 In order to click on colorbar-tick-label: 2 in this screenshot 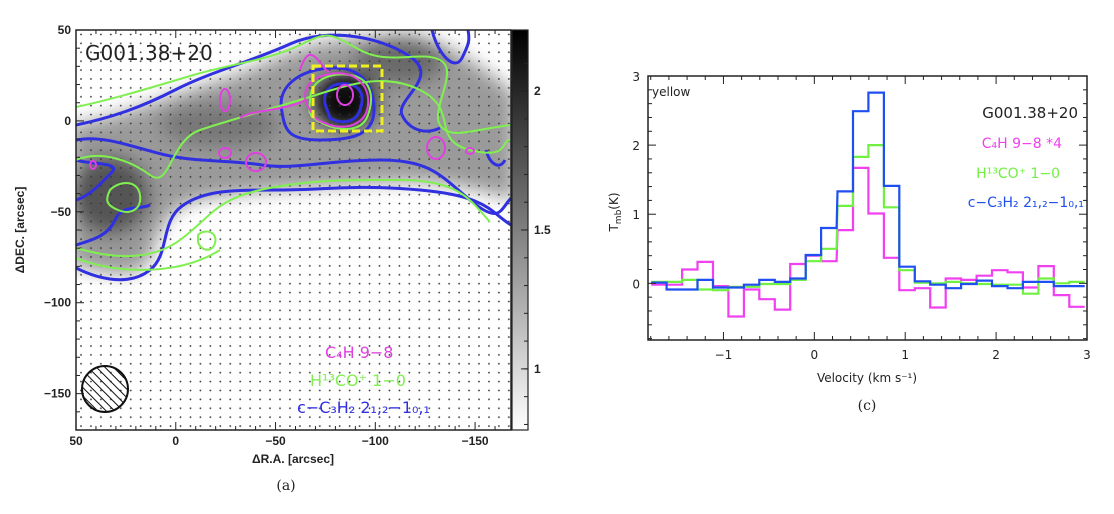, I will do `click(537, 91)`.